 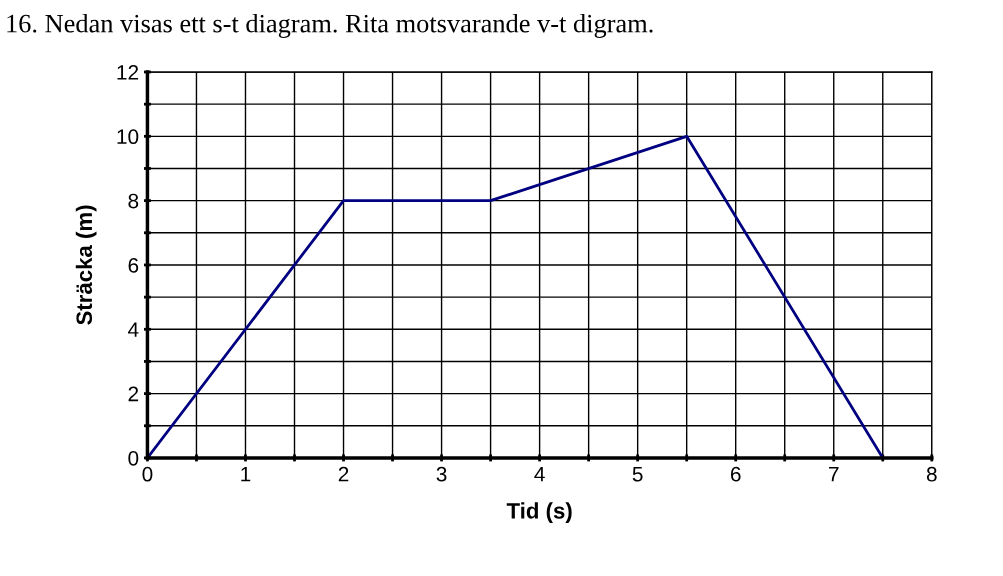 What do you see at coordinates (637, 474) in the screenshot?
I see `x-tick-label: 5` at bounding box center [637, 474].